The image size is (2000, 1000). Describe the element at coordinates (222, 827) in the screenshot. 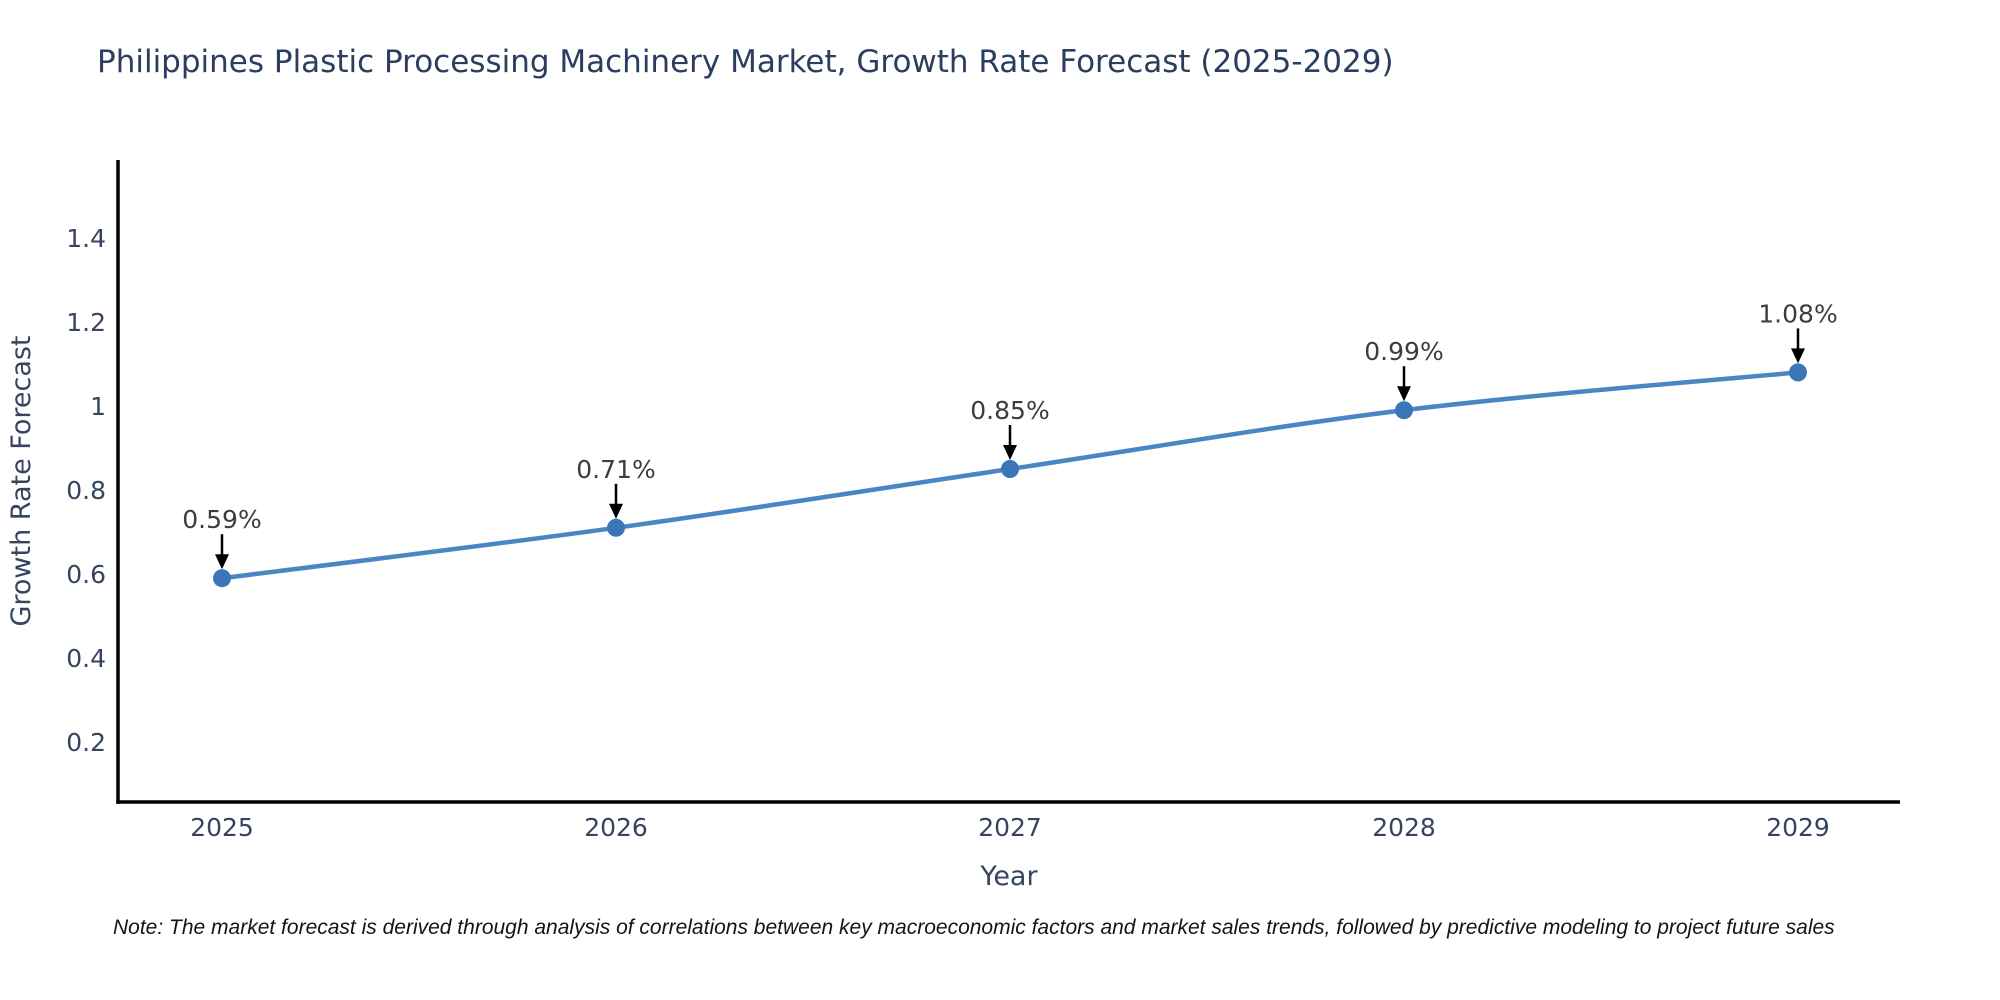

I see `x-tick-label: 2025` at that location.